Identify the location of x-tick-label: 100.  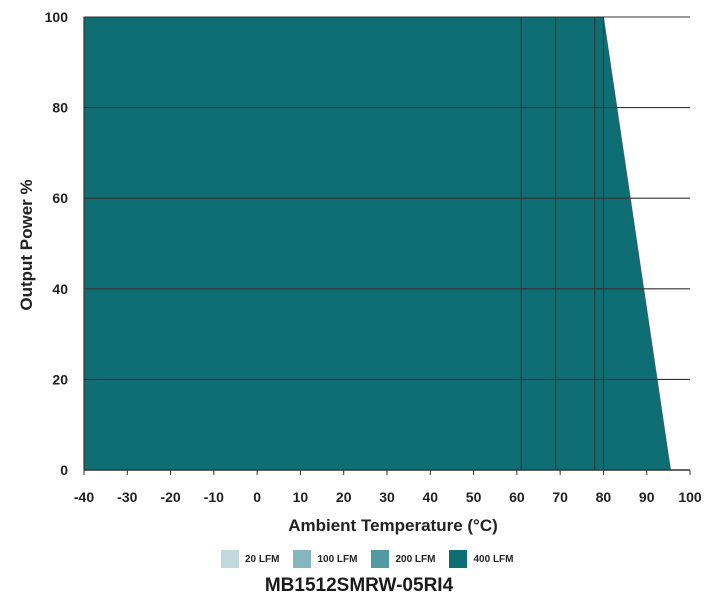
(690, 497).